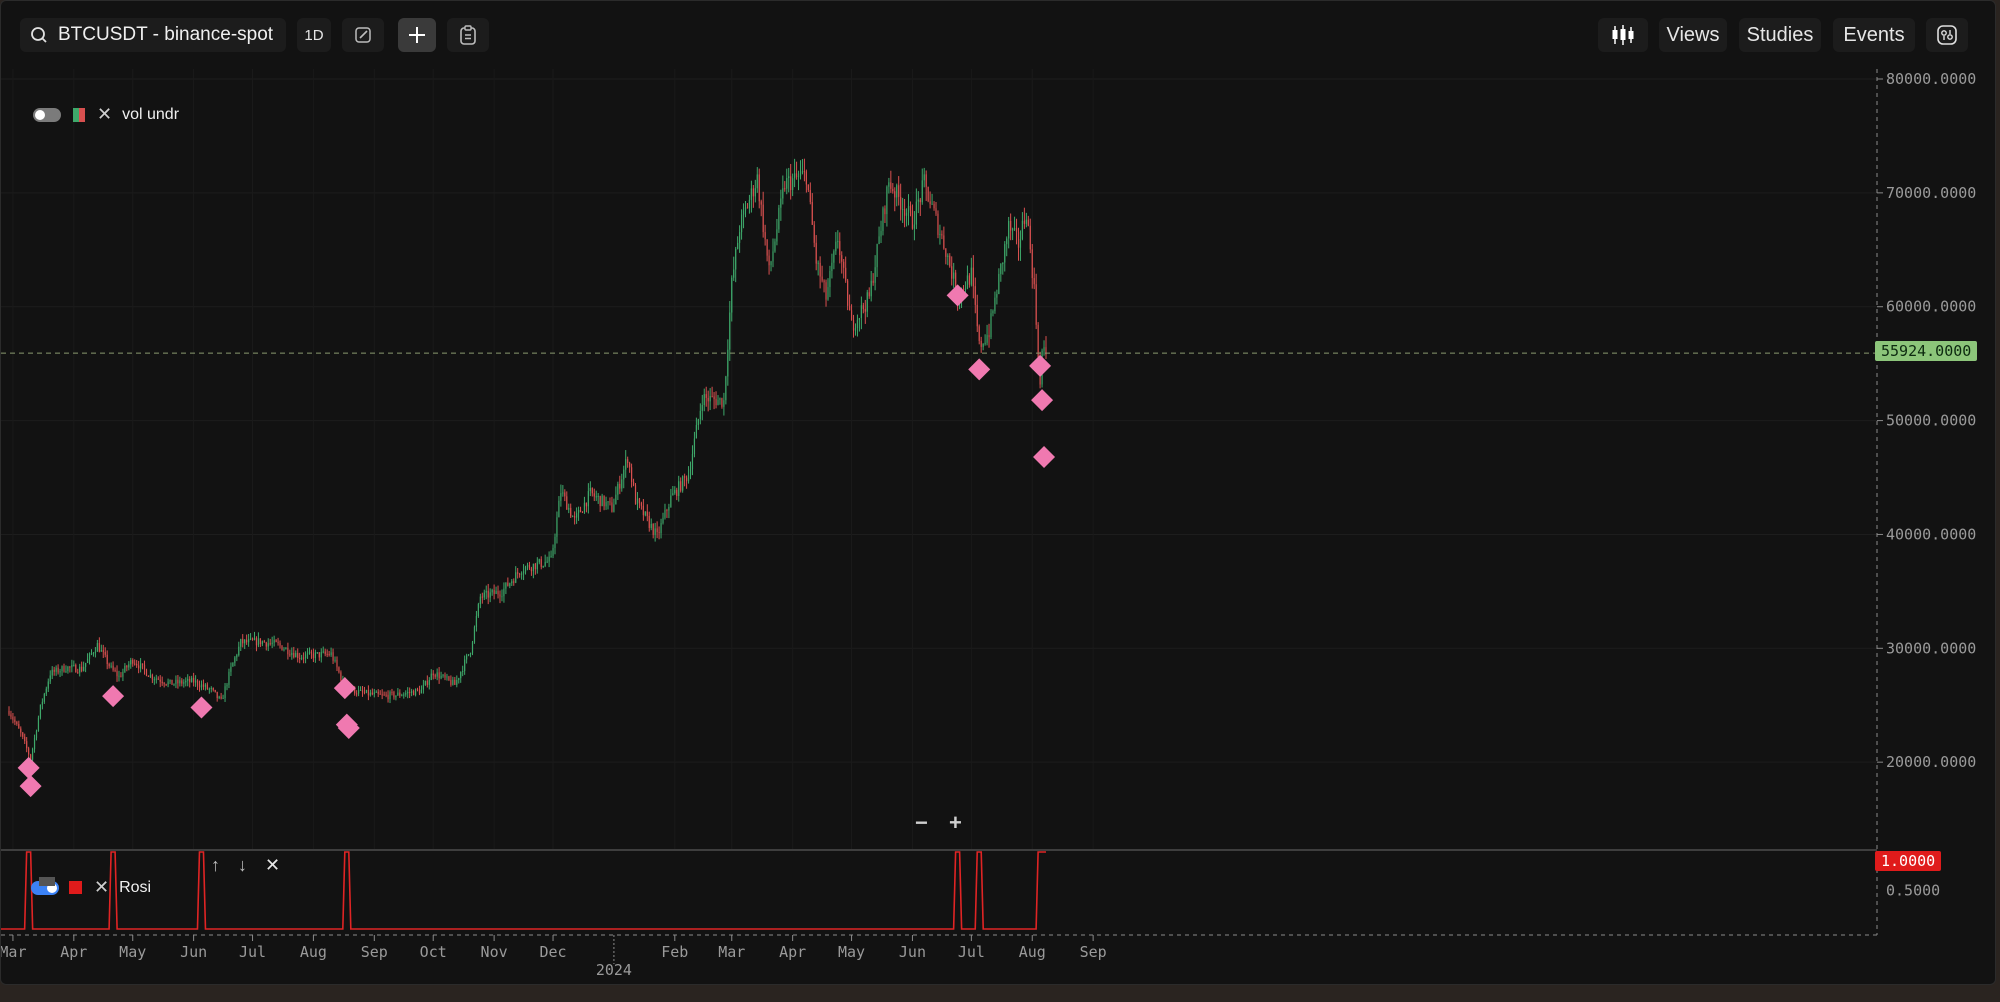 Image resolution: width=2000 pixels, height=1002 pixels. What do you see at coordinates (47, 114) in the screenshot?
I see `visibility-toggle` at bounding box center [47, 114].